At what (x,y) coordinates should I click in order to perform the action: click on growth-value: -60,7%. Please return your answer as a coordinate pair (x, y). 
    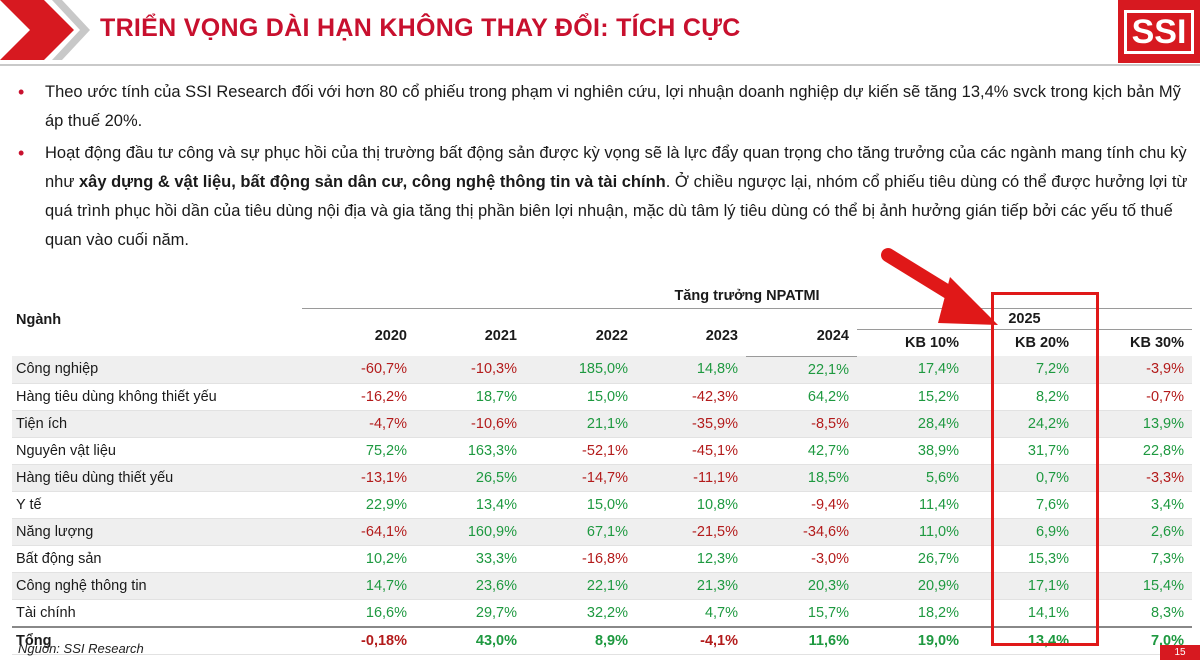
    Looking at the image, I should click on (358, 370).